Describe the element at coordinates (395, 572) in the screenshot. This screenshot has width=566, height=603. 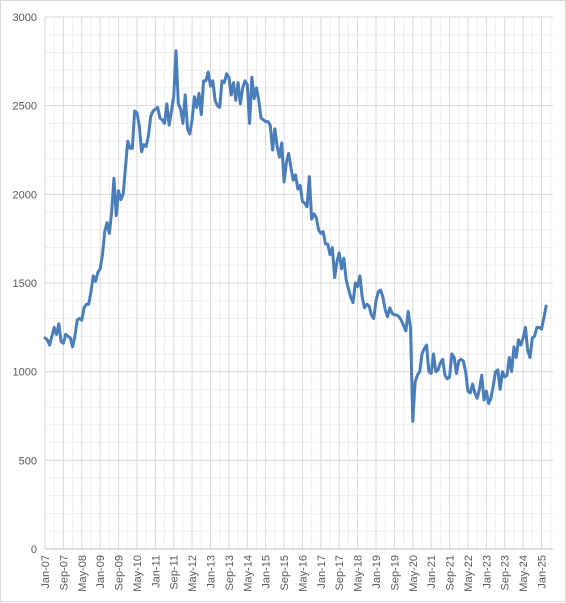
I see `x-tick-label: Sep-19` at that location.